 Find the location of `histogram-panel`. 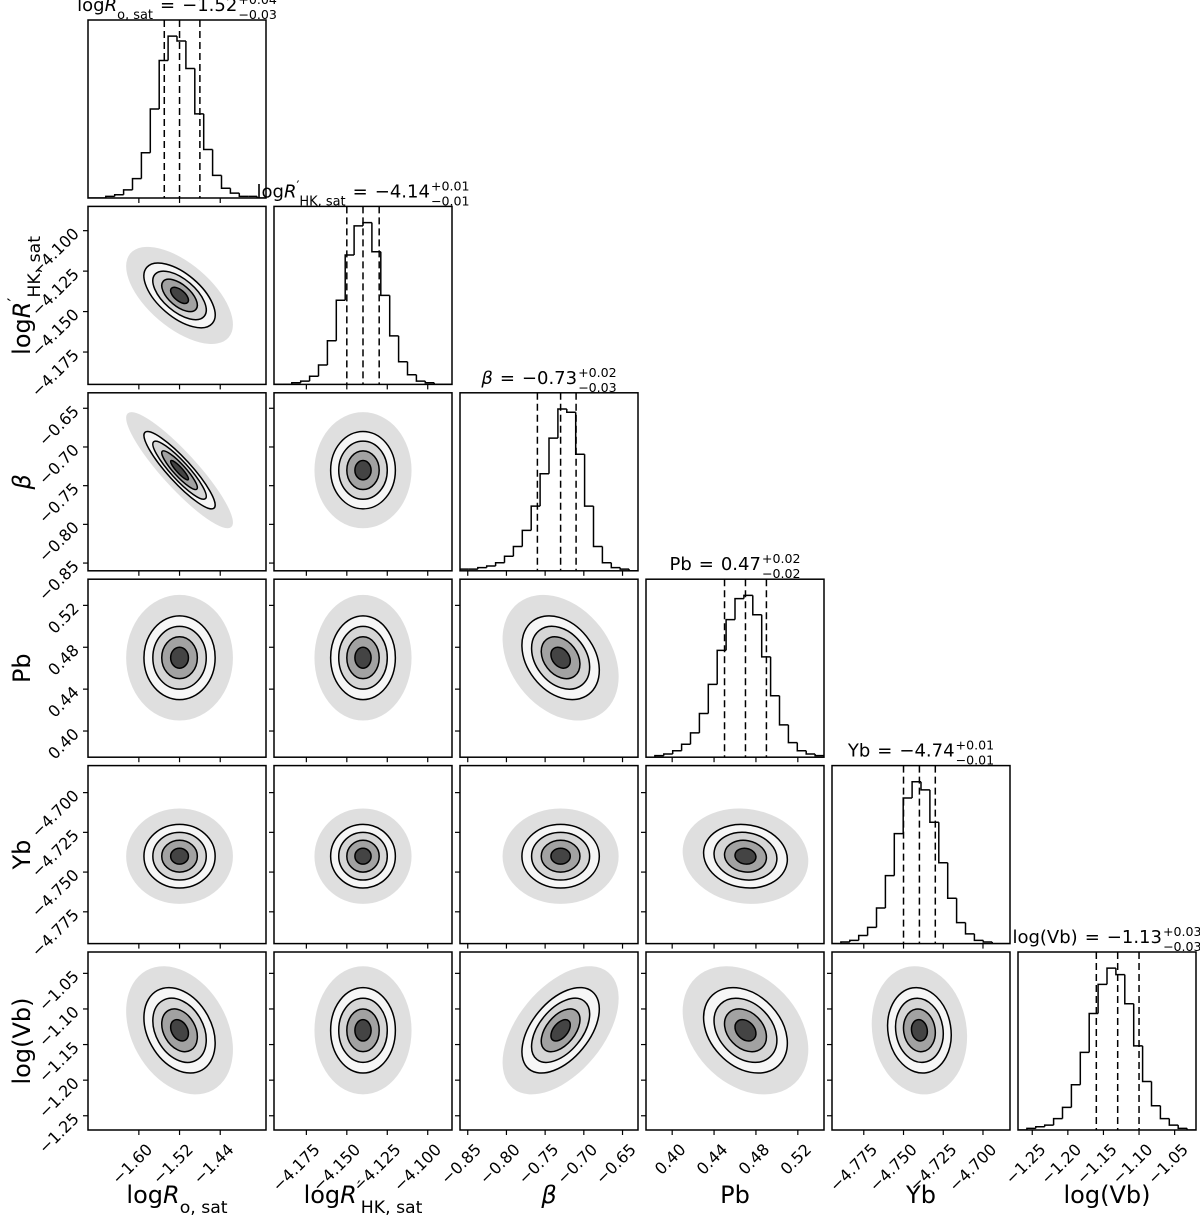

histogram-panel is located at coordinates (177, 109).